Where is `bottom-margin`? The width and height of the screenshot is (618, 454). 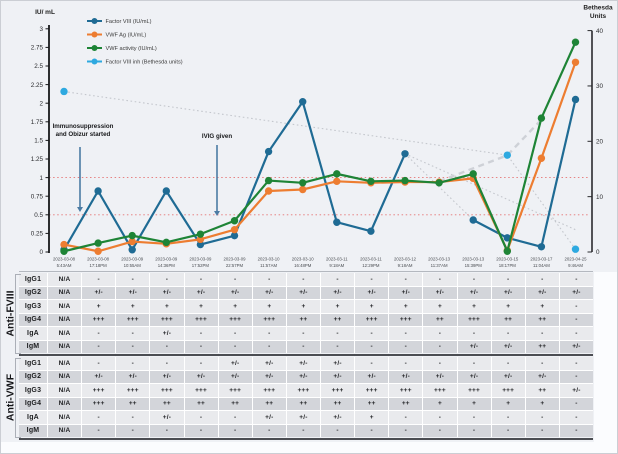 bottom-margin is located at coordinates (309, 447).